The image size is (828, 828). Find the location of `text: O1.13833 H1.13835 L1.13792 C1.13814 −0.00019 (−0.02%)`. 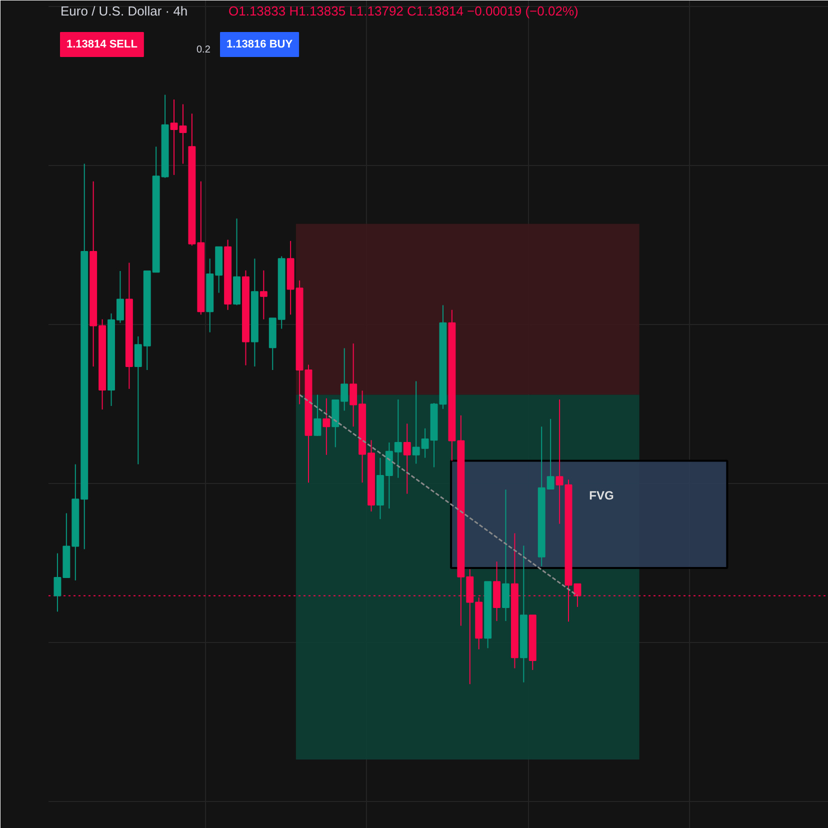

text: O1.13833 H1.13835 L1.13792 C1.13814 −0.00019 (−0.02%) is located at coordinates (403, 11).